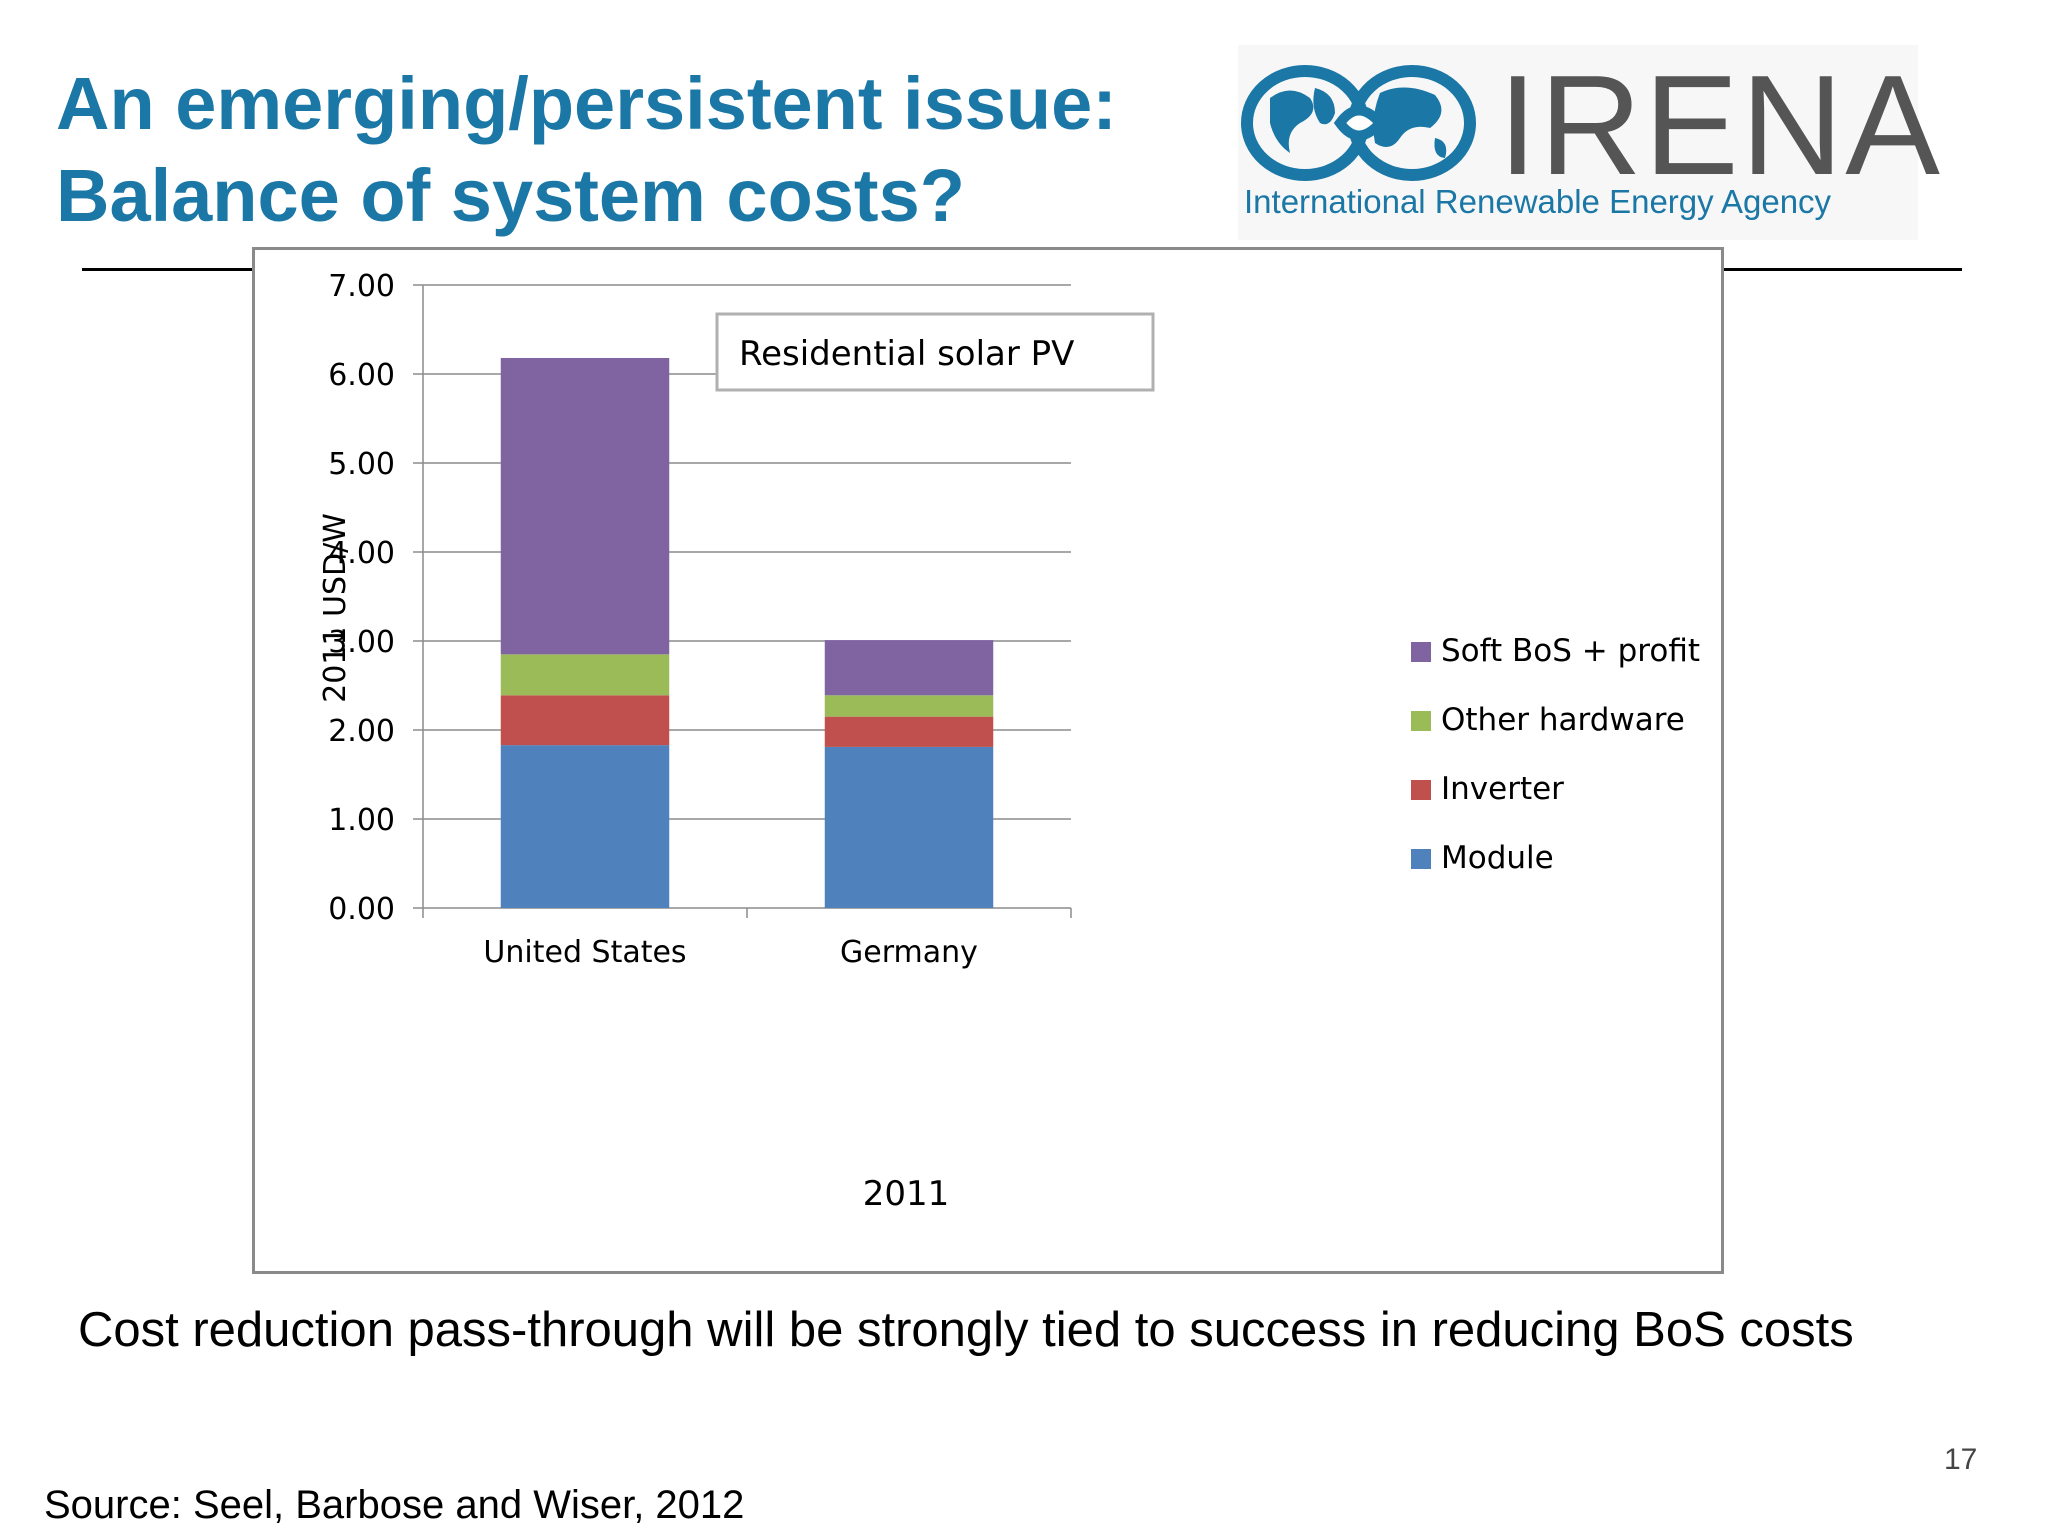  Describe the element at coordinates (906, 1194) in the screenshot. I see `x-axis-label: 2011` at that location.